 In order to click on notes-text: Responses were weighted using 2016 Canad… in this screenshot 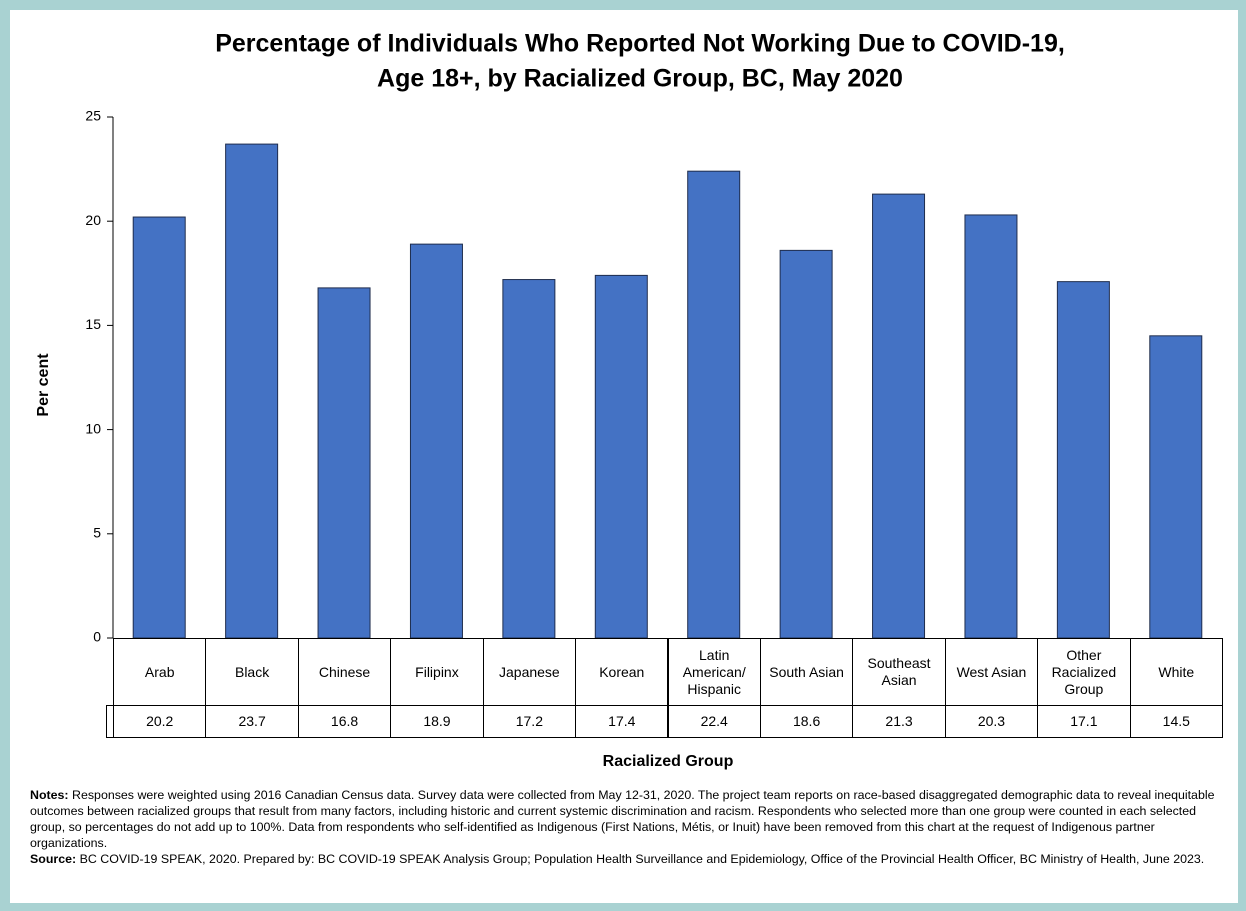, I will do `click(622, 819)`.